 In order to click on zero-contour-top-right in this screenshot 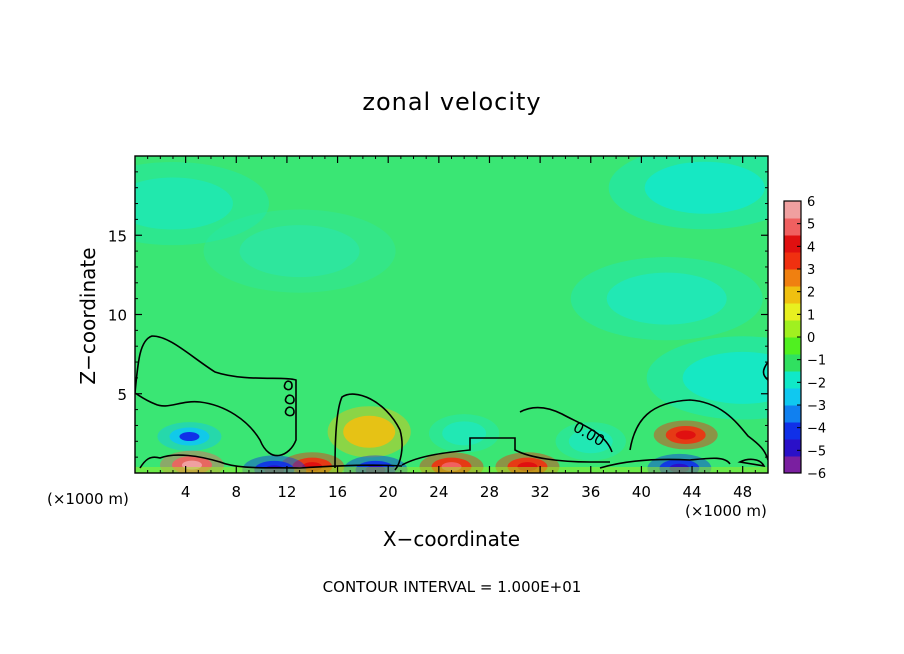, I will do `click(765, 371)`.